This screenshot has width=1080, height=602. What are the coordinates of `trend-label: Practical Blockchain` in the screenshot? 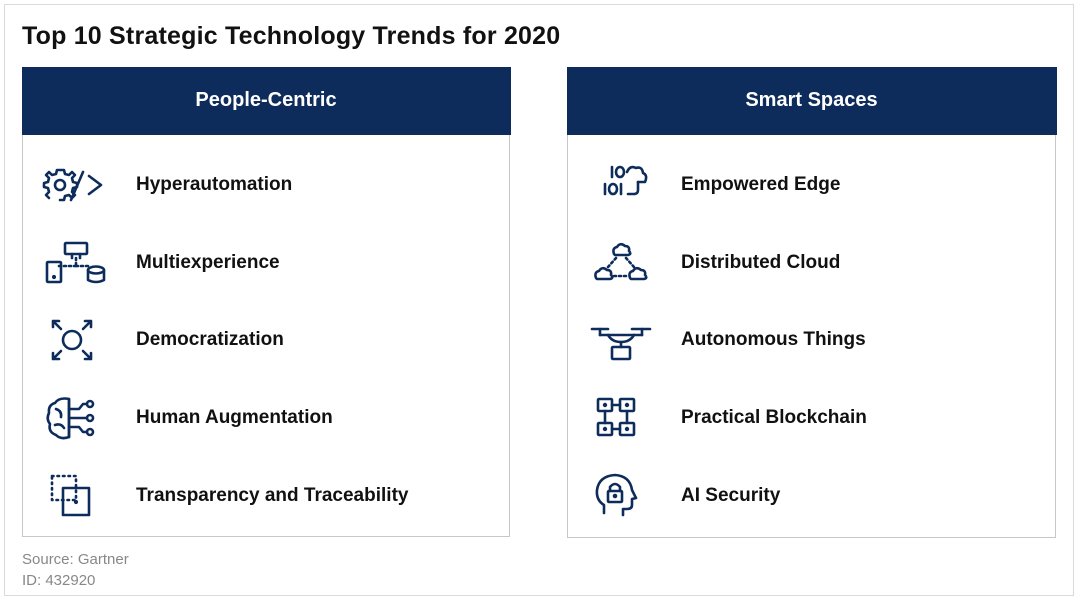 It's located at (774, 417).